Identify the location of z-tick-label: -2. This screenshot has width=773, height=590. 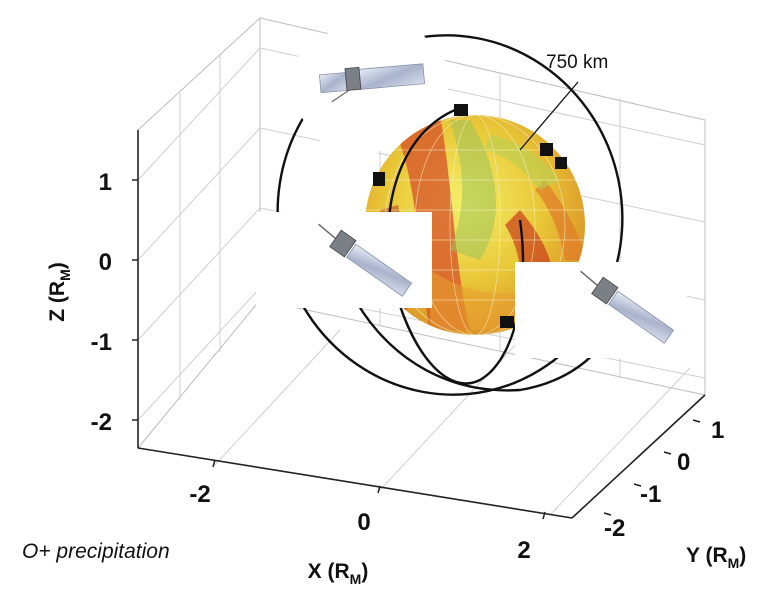
(101, 422).